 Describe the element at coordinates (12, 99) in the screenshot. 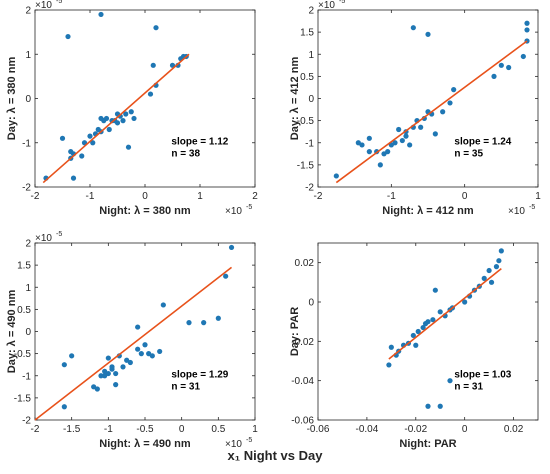

I see `y-axis-label: Day: λ = 380 nm` at that location.